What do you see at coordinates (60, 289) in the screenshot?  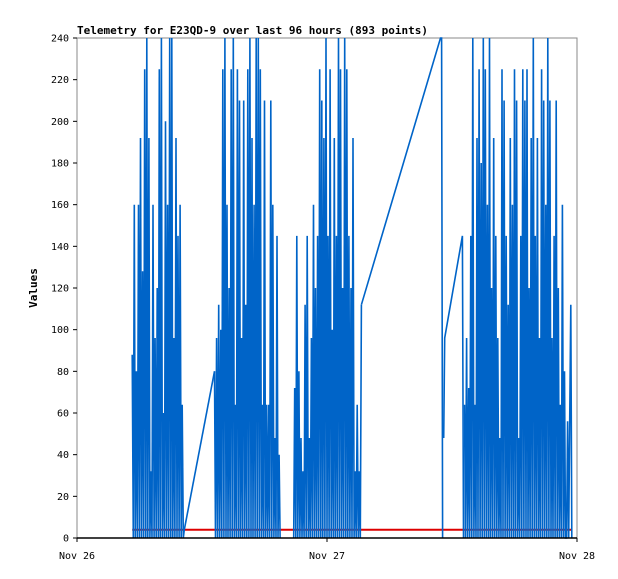 I see `y-tick-label: 120` at bounding box center [60, 289].